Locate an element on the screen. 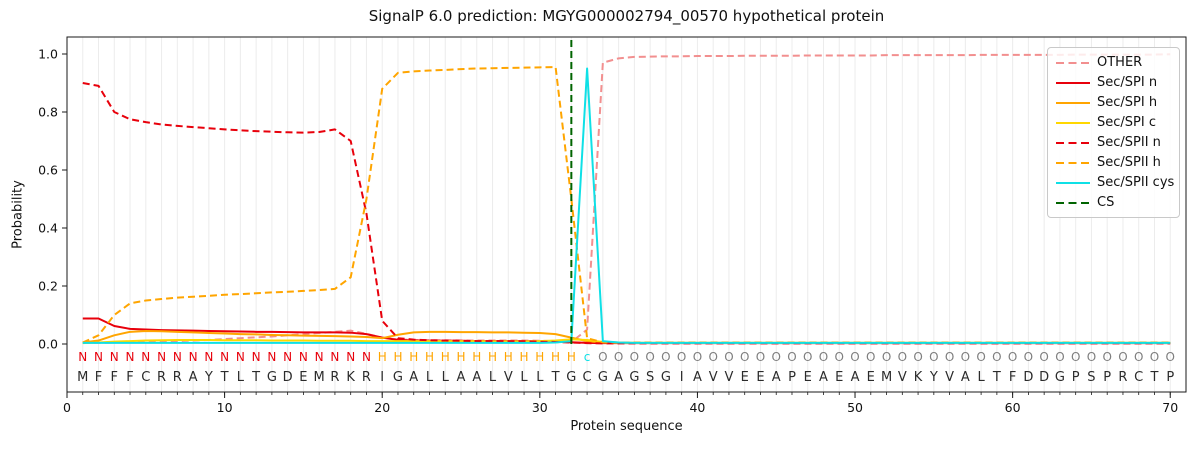 Image resolution: width=1200 pixels, height=450 pixels. x-tick-label: 30 is located at coordinates (540, 407).